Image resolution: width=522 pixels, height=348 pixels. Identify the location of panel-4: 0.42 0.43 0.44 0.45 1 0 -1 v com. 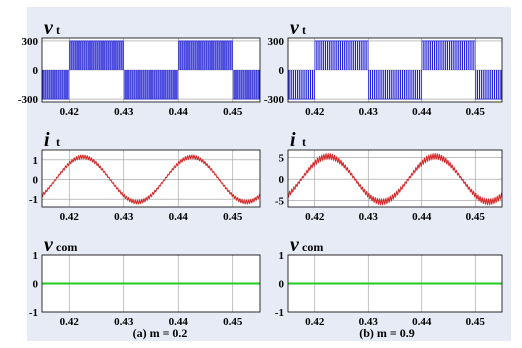
(145, 281).